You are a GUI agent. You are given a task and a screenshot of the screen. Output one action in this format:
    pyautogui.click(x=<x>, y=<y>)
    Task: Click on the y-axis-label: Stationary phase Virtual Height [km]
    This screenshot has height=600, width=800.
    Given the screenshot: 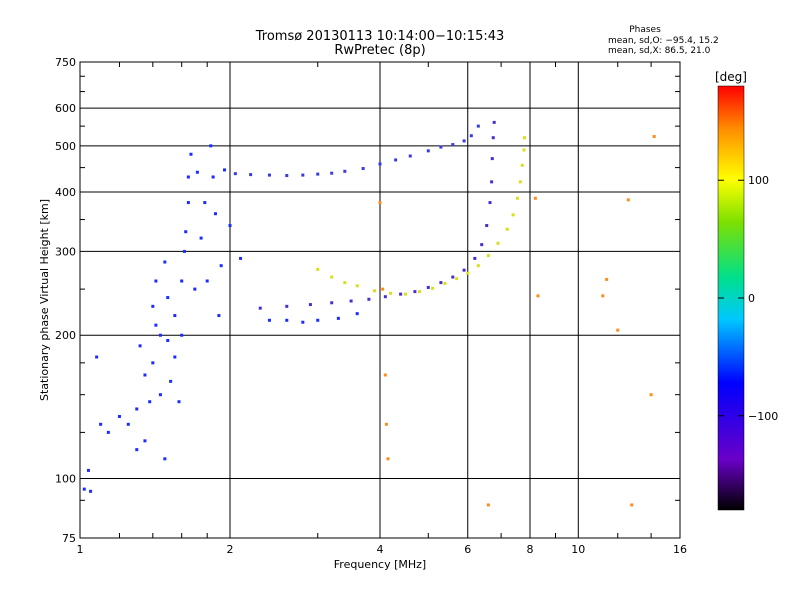 What is the action you would take?
    pyautogui.click(x=44, y=300)
    